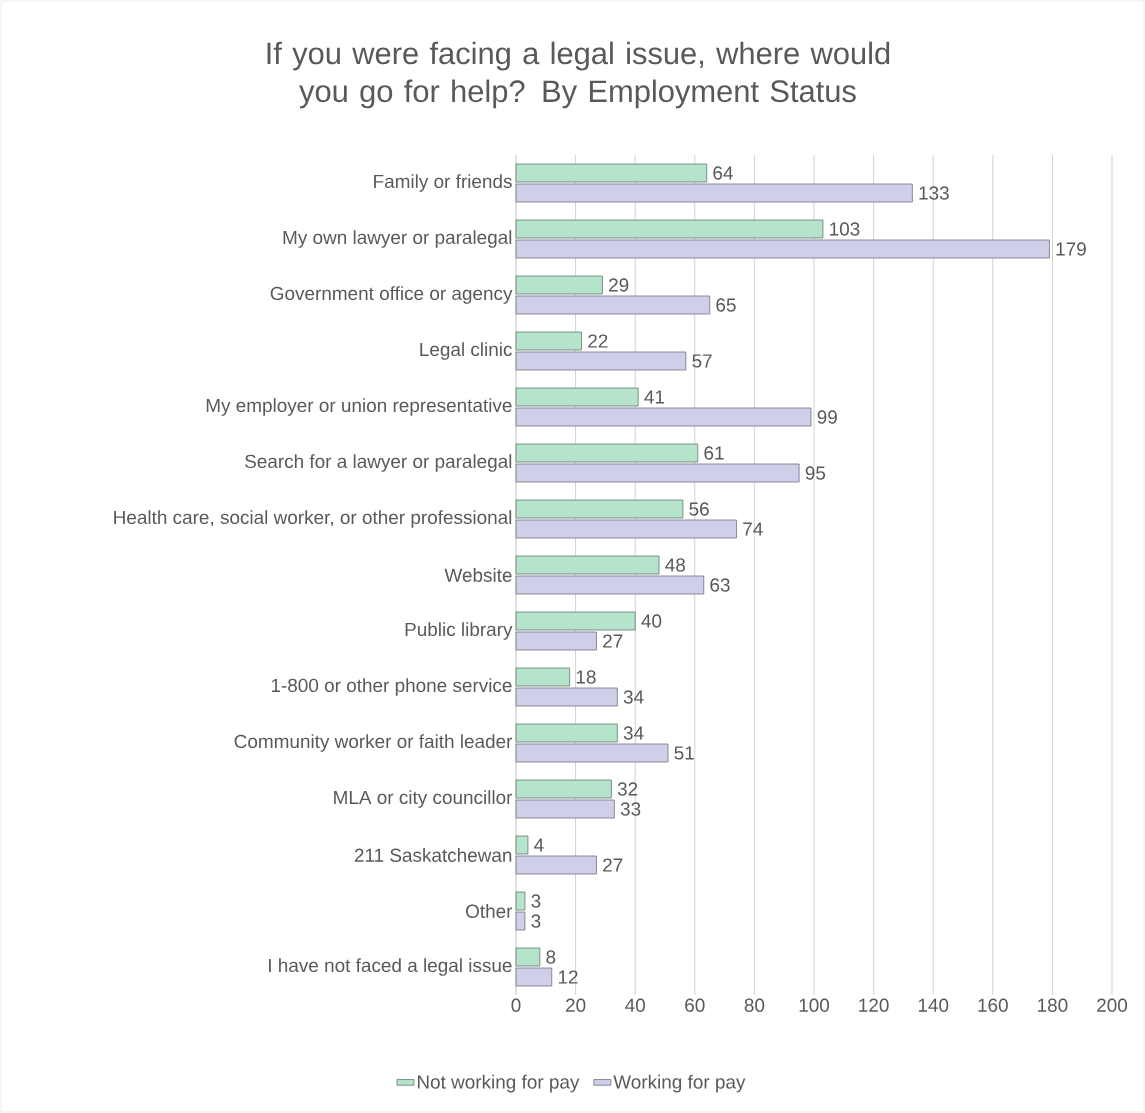  What do you see at coordinates (478, 575) in the screenshot?
I see `y-tick-label: Website` at bounding box center [478, 575].